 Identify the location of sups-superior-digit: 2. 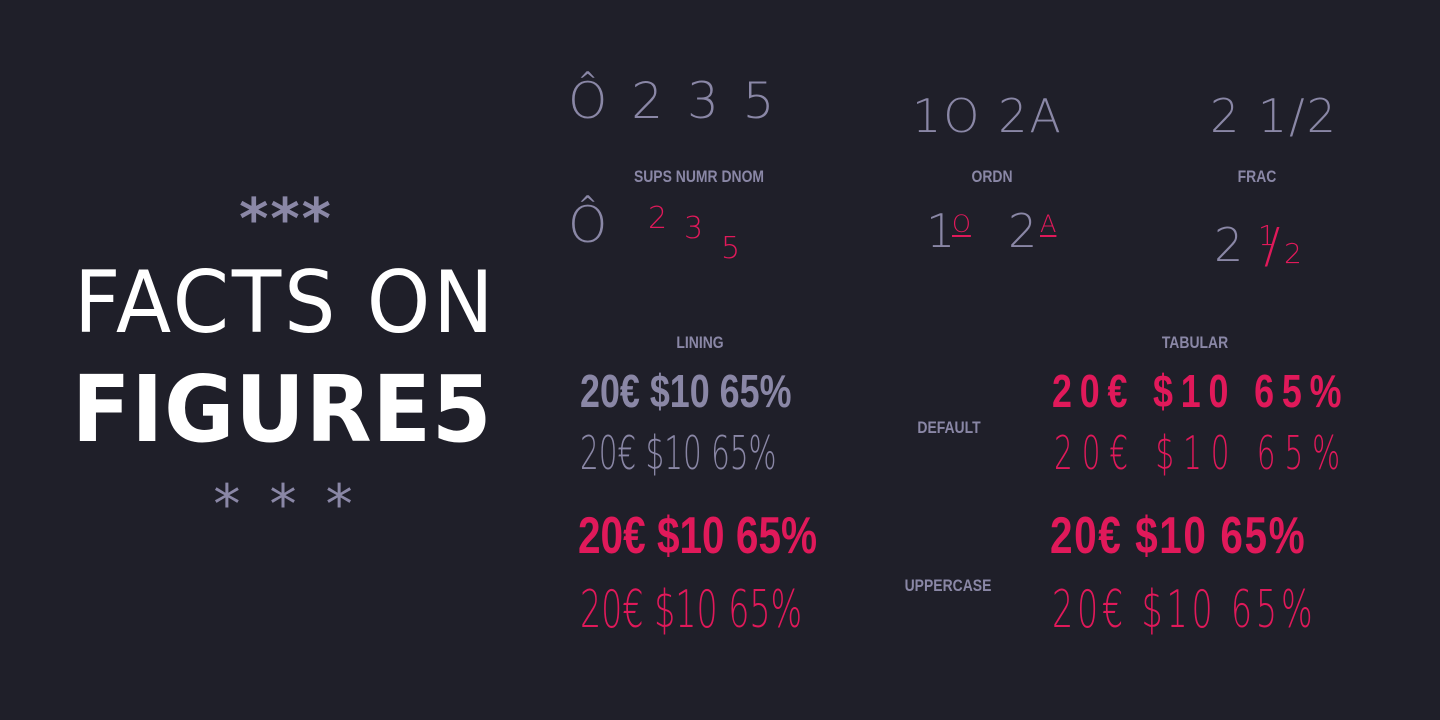
(658, 218).